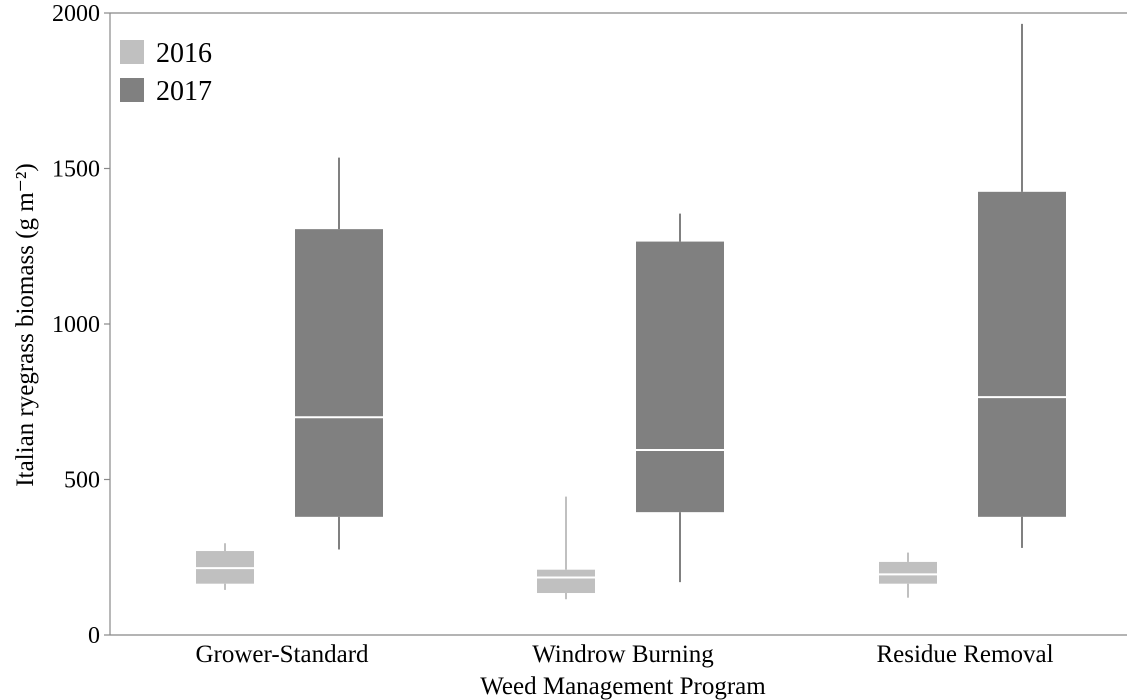 This screenshot has width=1127, height=700. I want to click on legend-label: 2017, so click(184, 91).